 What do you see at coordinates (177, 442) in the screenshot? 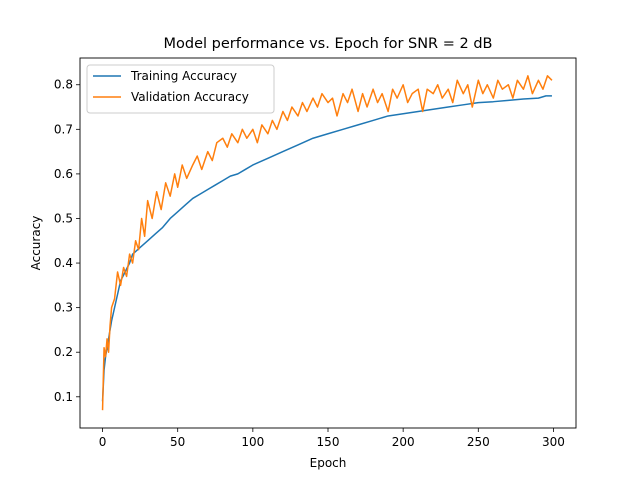
I see `x-tick-label: 50` at bounding box center [177, 442].